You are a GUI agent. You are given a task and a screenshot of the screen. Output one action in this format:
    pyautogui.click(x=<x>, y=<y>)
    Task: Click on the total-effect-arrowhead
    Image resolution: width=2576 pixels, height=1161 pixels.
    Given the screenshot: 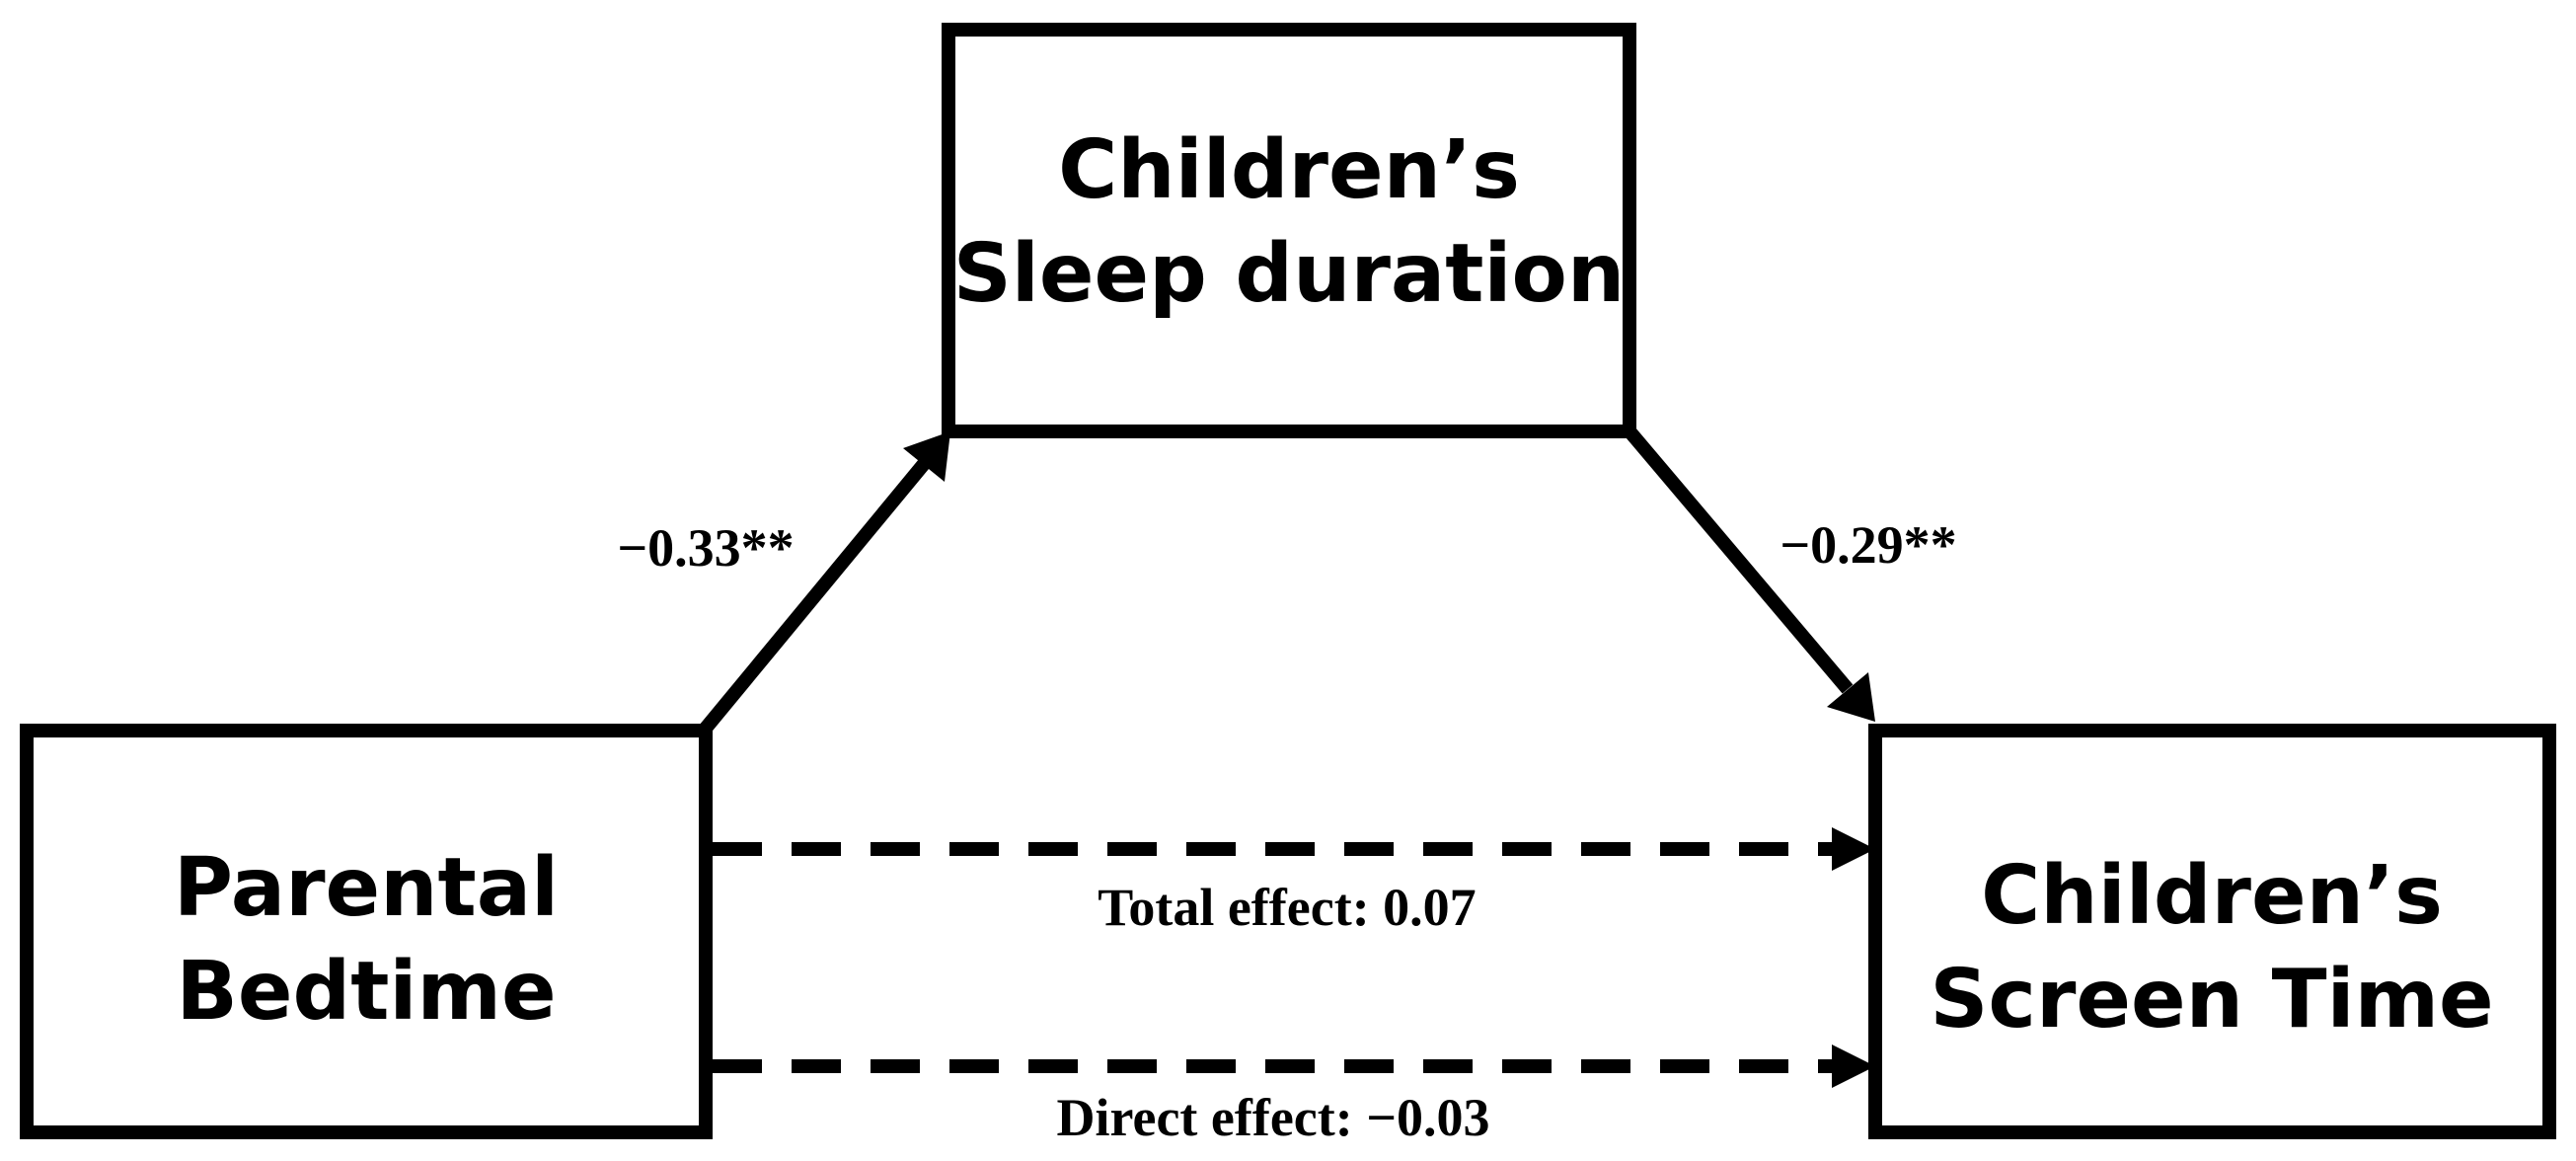 What is the action you would take?
    pyautogui.click(x=1854, y=849)
    